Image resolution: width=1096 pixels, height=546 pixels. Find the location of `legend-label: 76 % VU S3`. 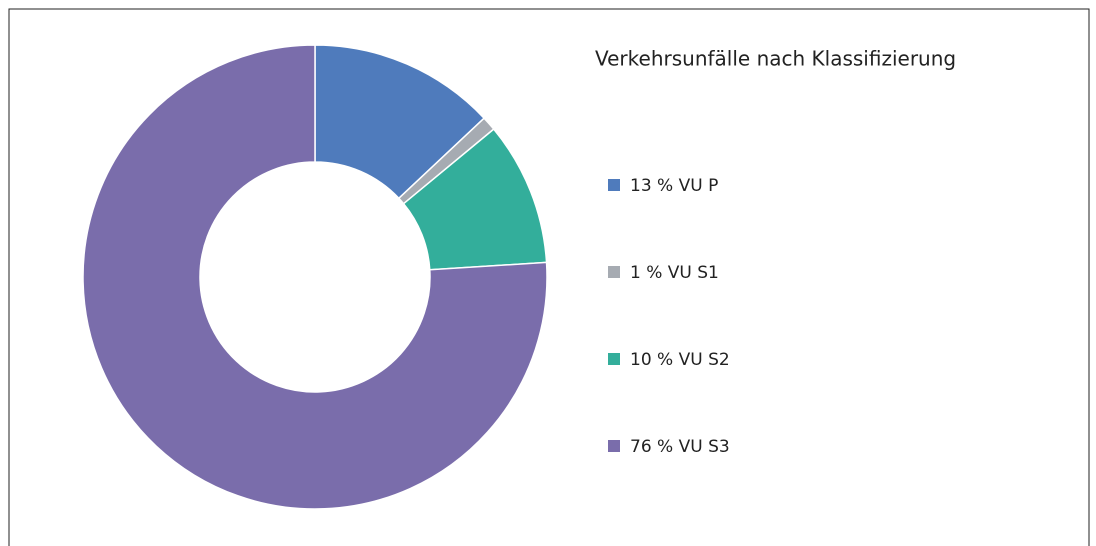

legend-label: 76 % VU S3 is located at coordinates (680, 447).